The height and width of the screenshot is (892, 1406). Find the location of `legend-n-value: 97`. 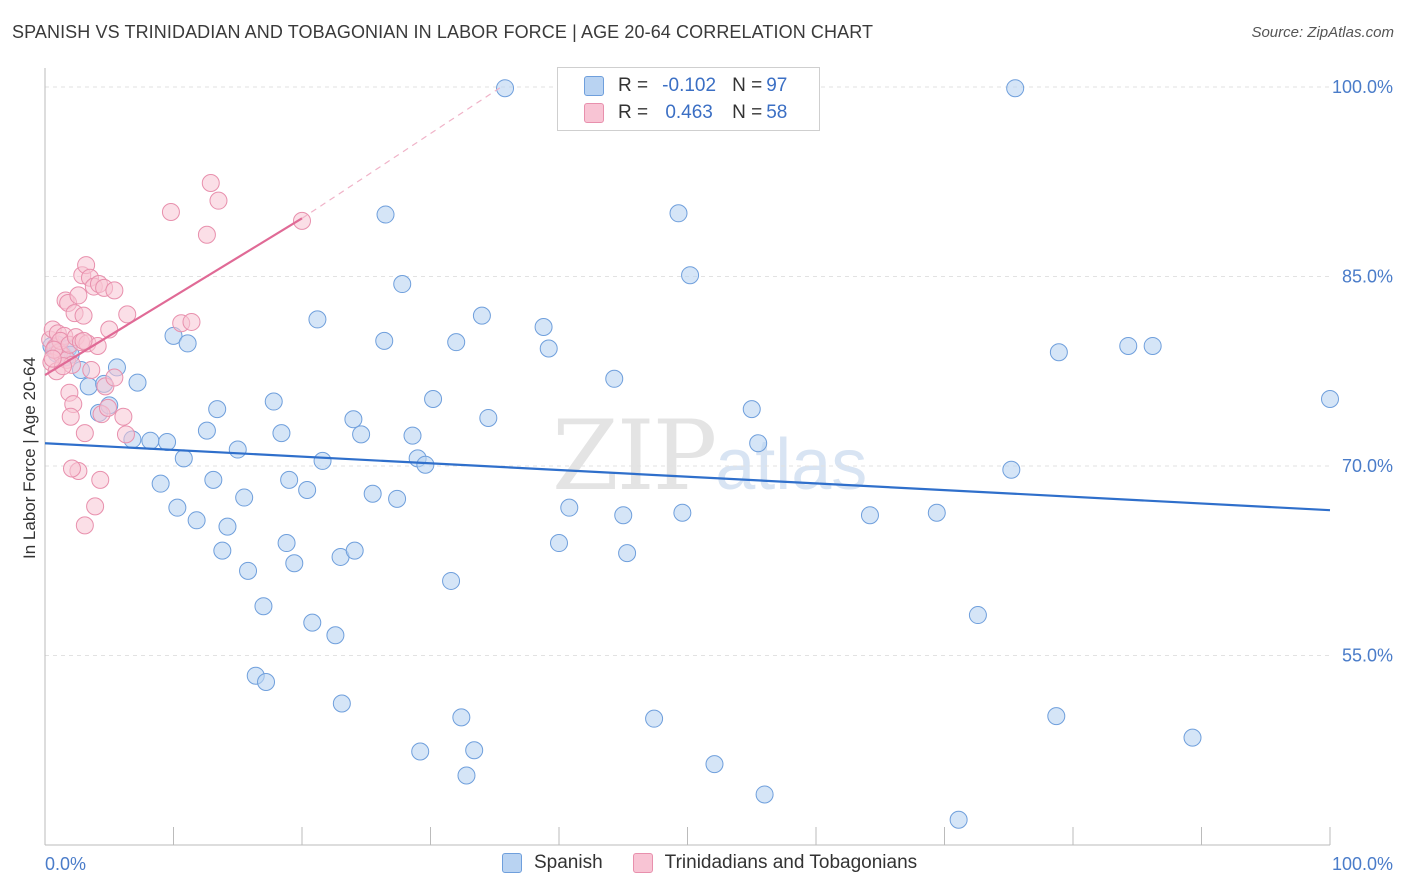

legend-n-value: 97 is located at coordinates (777, 85).